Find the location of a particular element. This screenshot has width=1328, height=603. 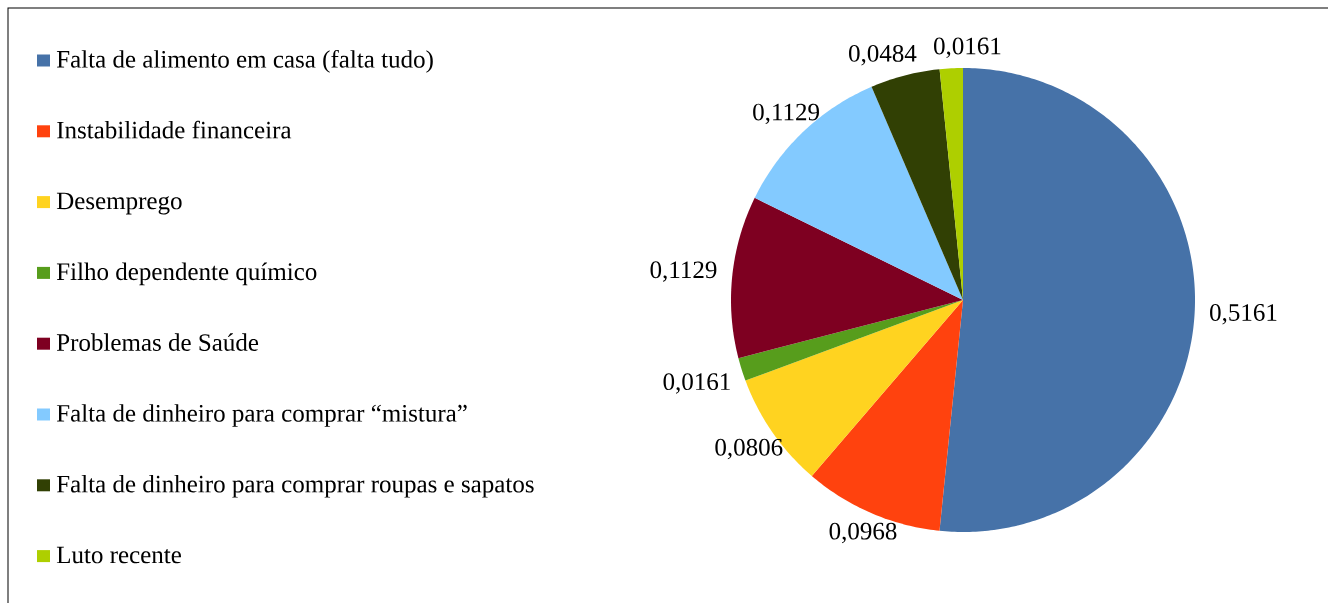

data-label: 0,5161 is located at coordinates (1243, 314).